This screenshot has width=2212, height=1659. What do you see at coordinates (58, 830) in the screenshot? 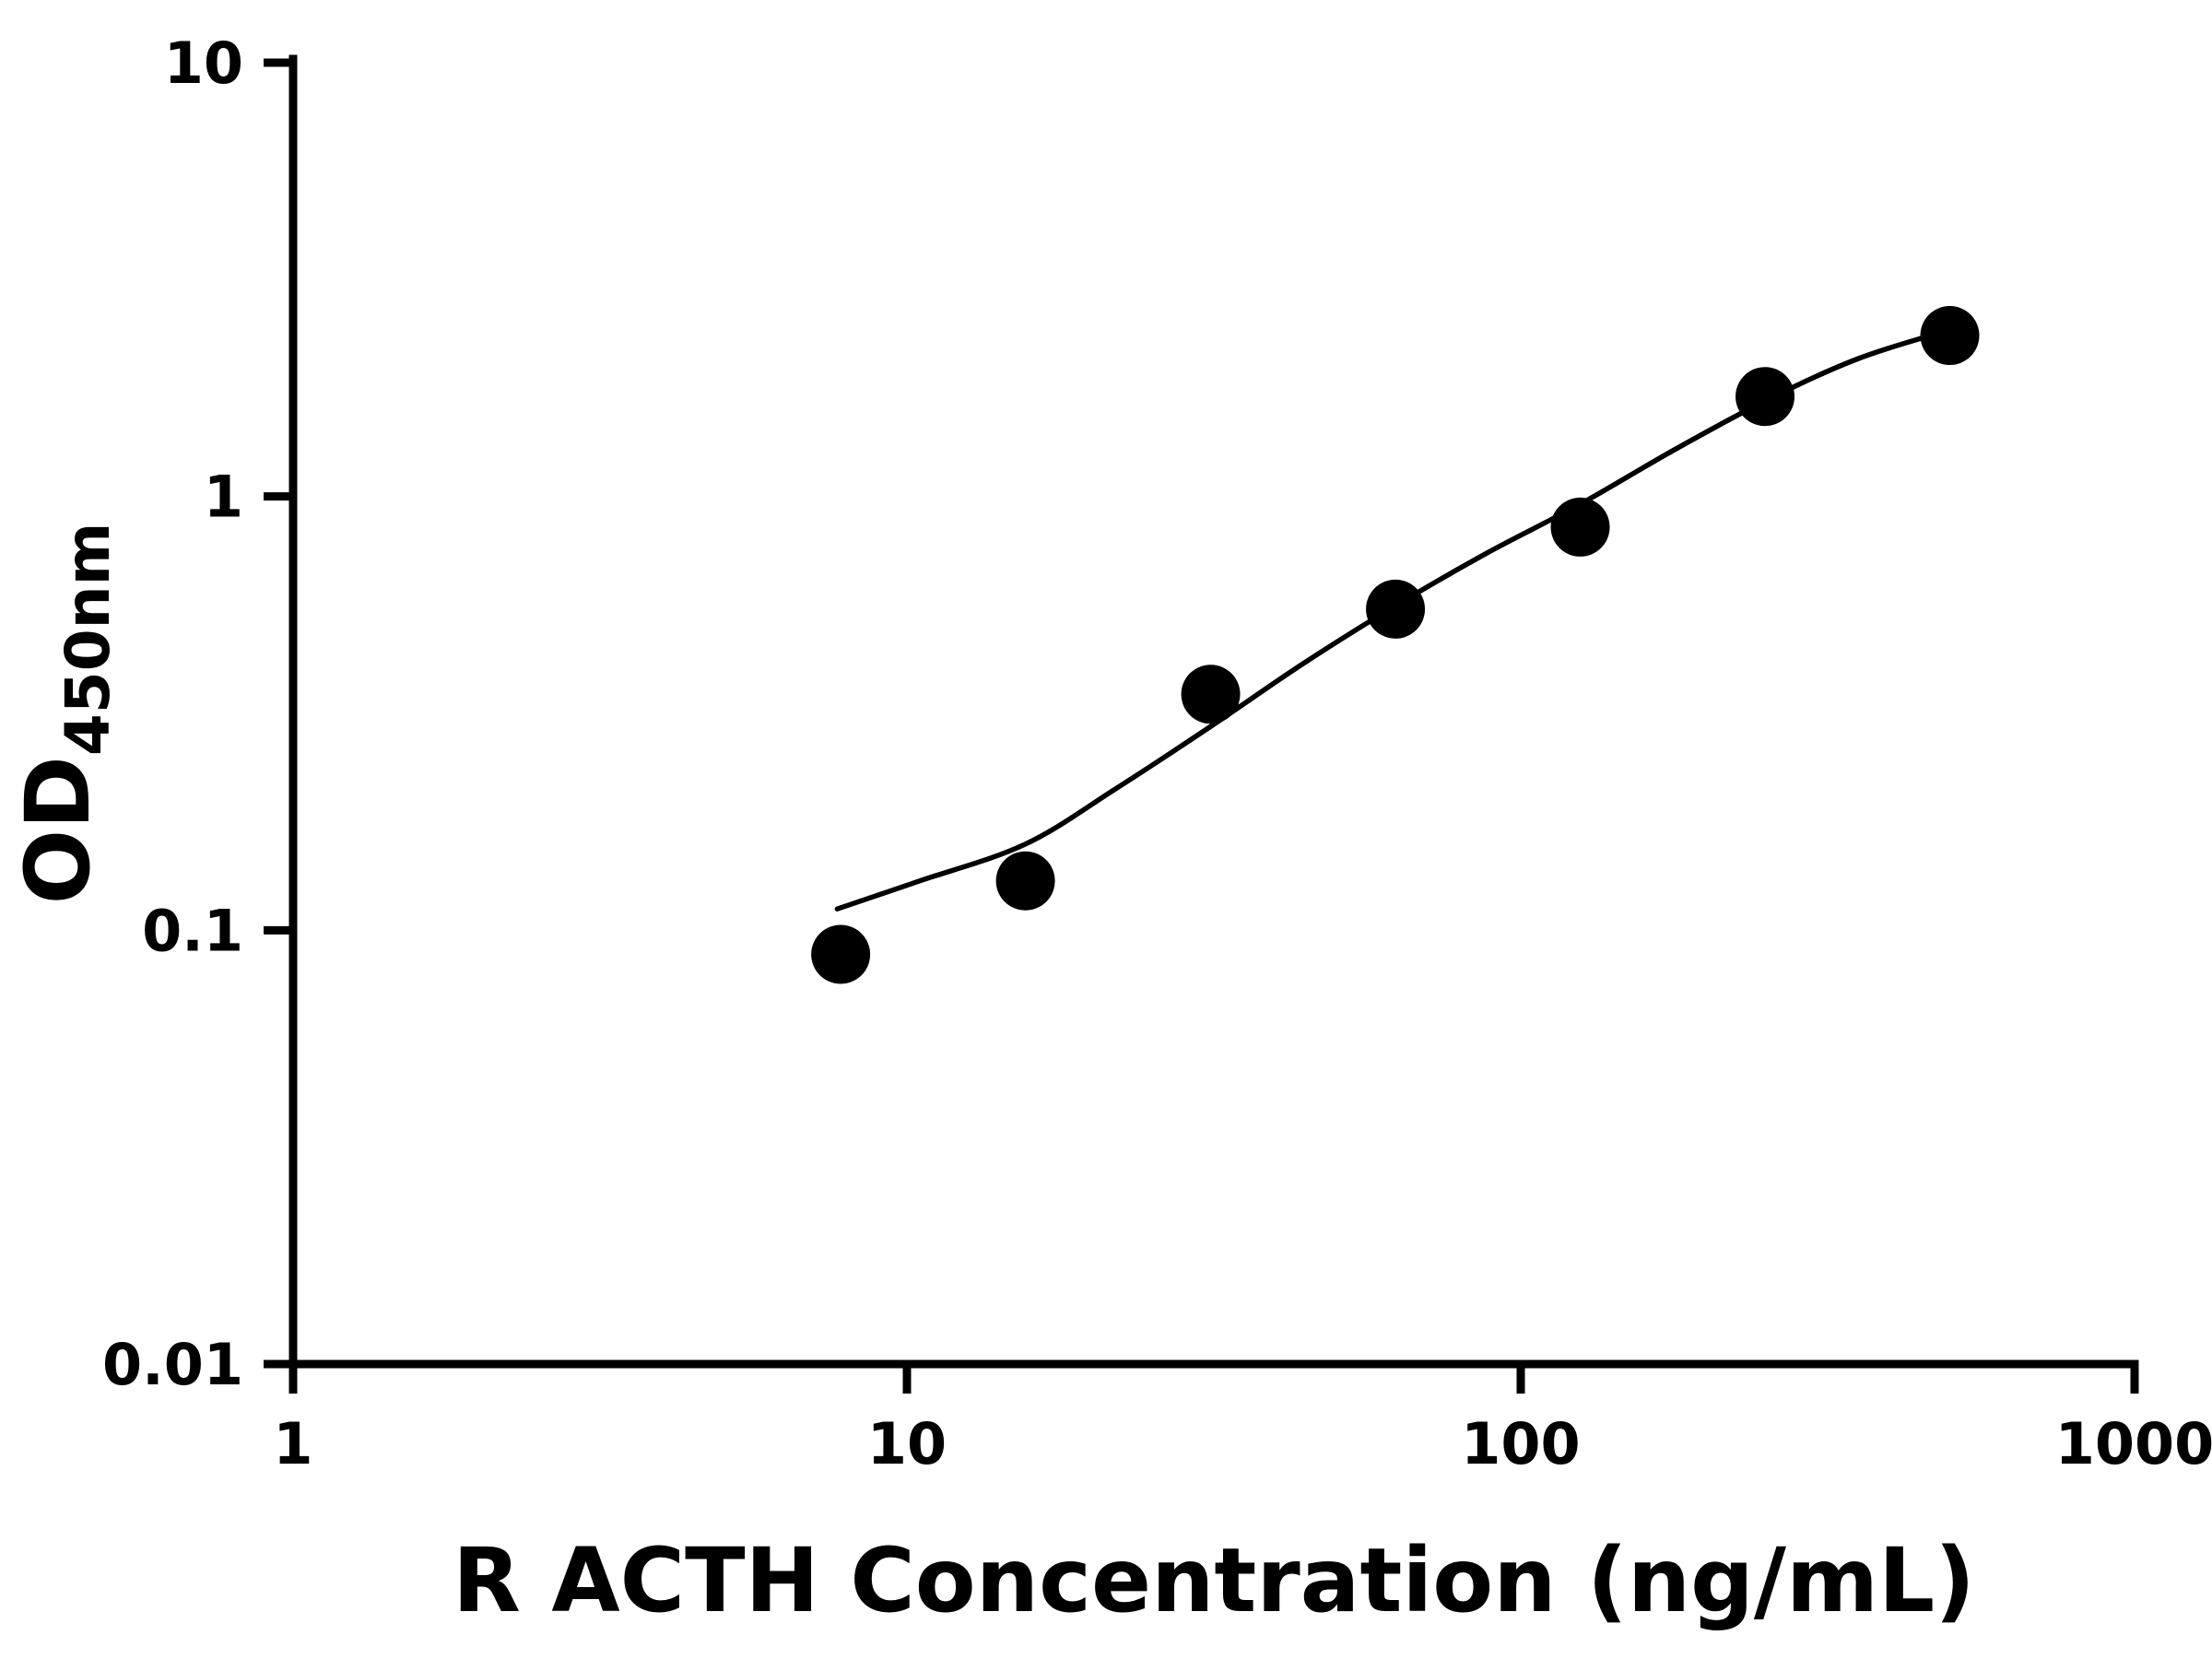
I see `y-axis-title-main: OD` at bounding box center [58, 830].